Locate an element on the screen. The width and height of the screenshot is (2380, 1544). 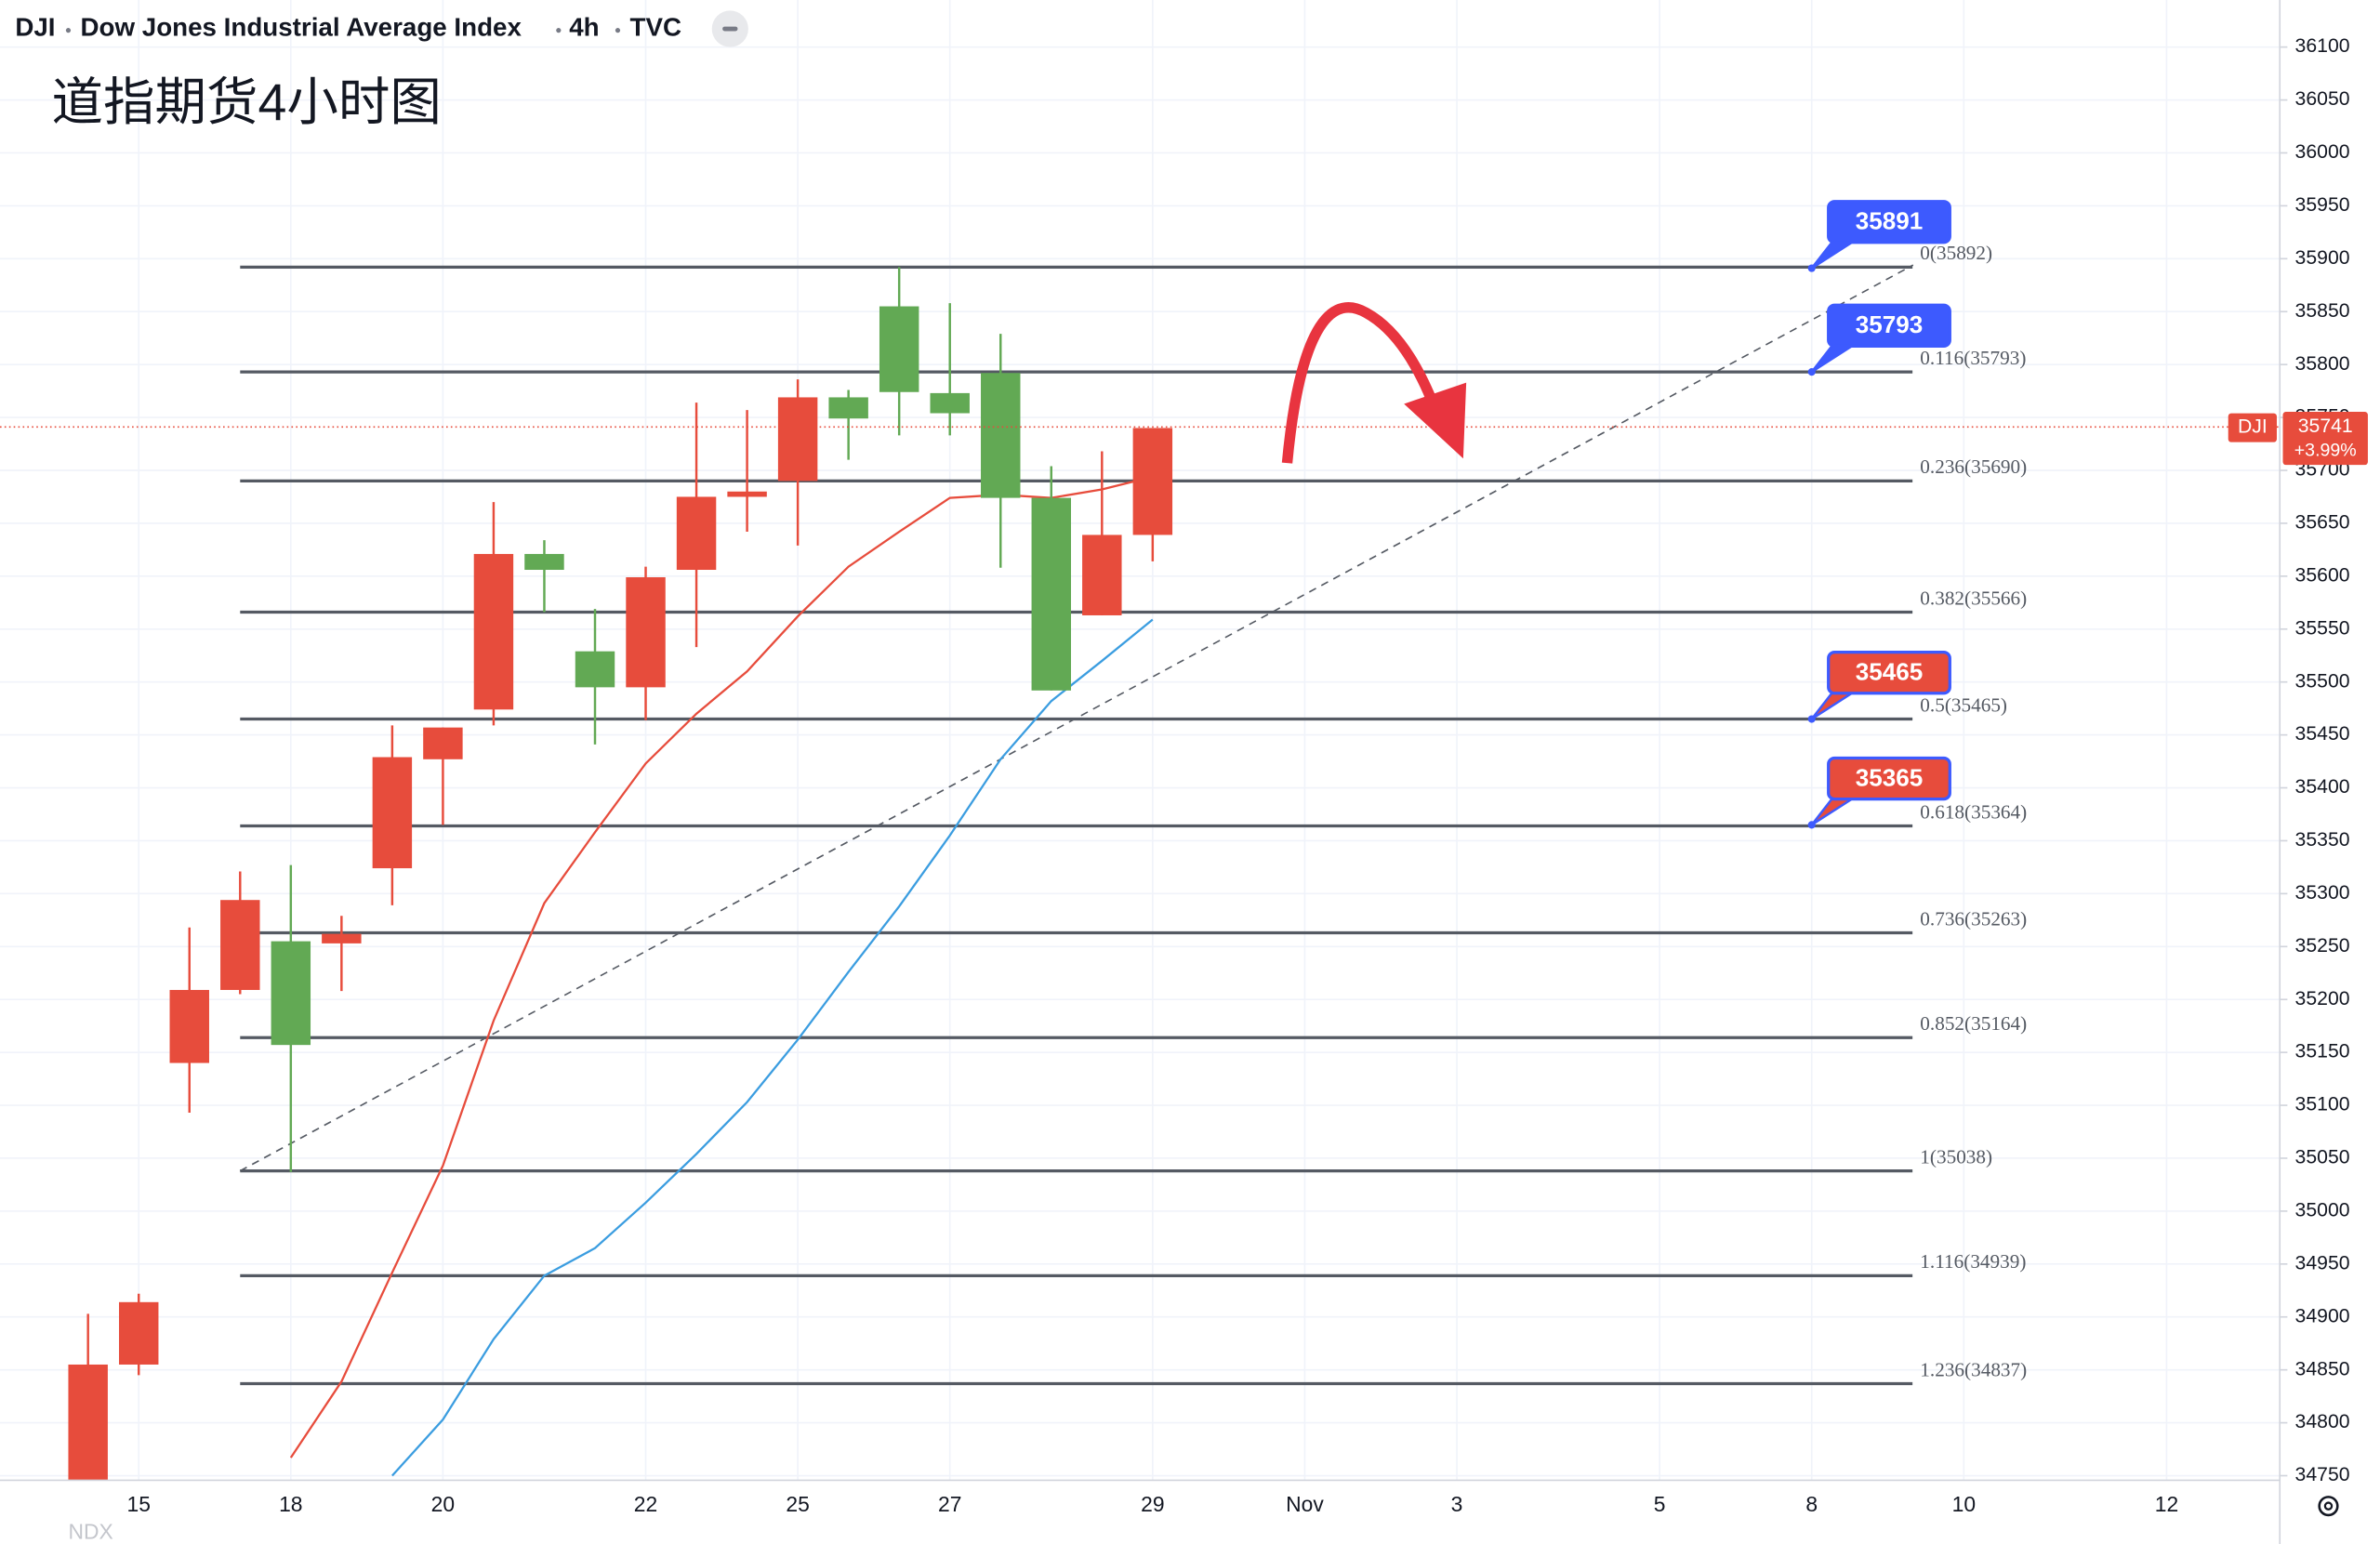
fib-label: 0.116(35793) is located at coordinates (1973, 358).